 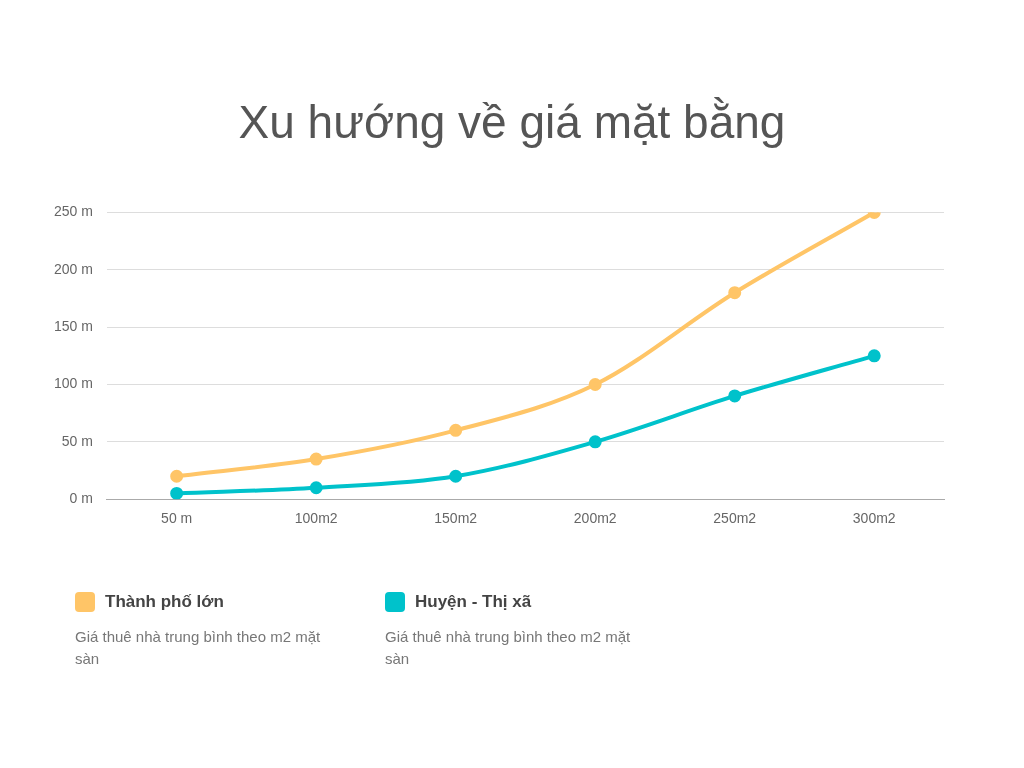 I want to click on x-tick-label: 200m2, so click(x=595, y=518).